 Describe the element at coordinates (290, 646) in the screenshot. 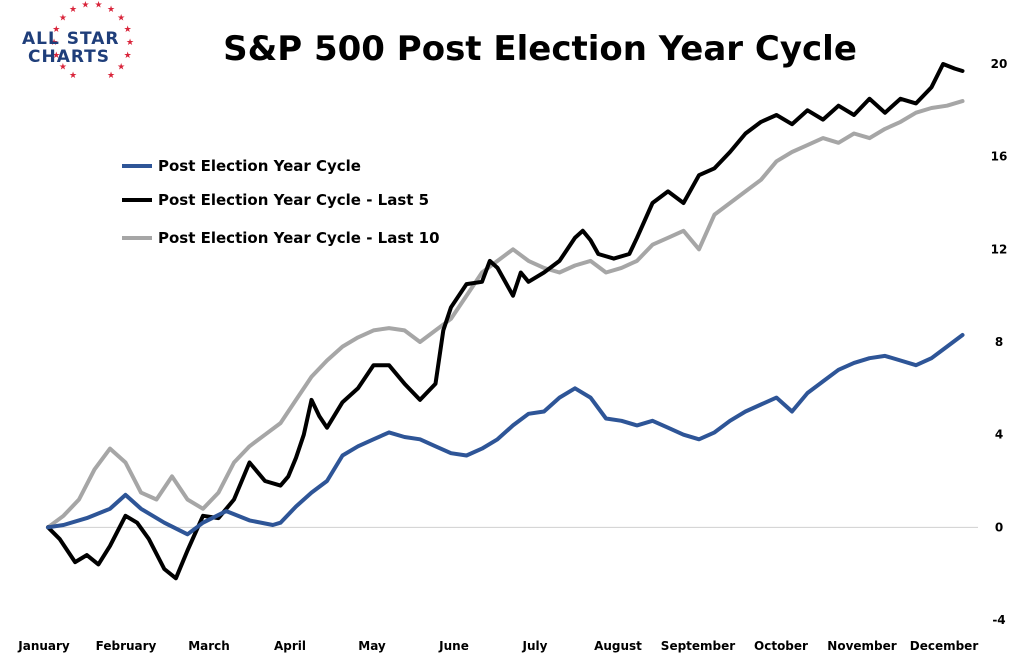

I see `x-tick-label: April` at that location.